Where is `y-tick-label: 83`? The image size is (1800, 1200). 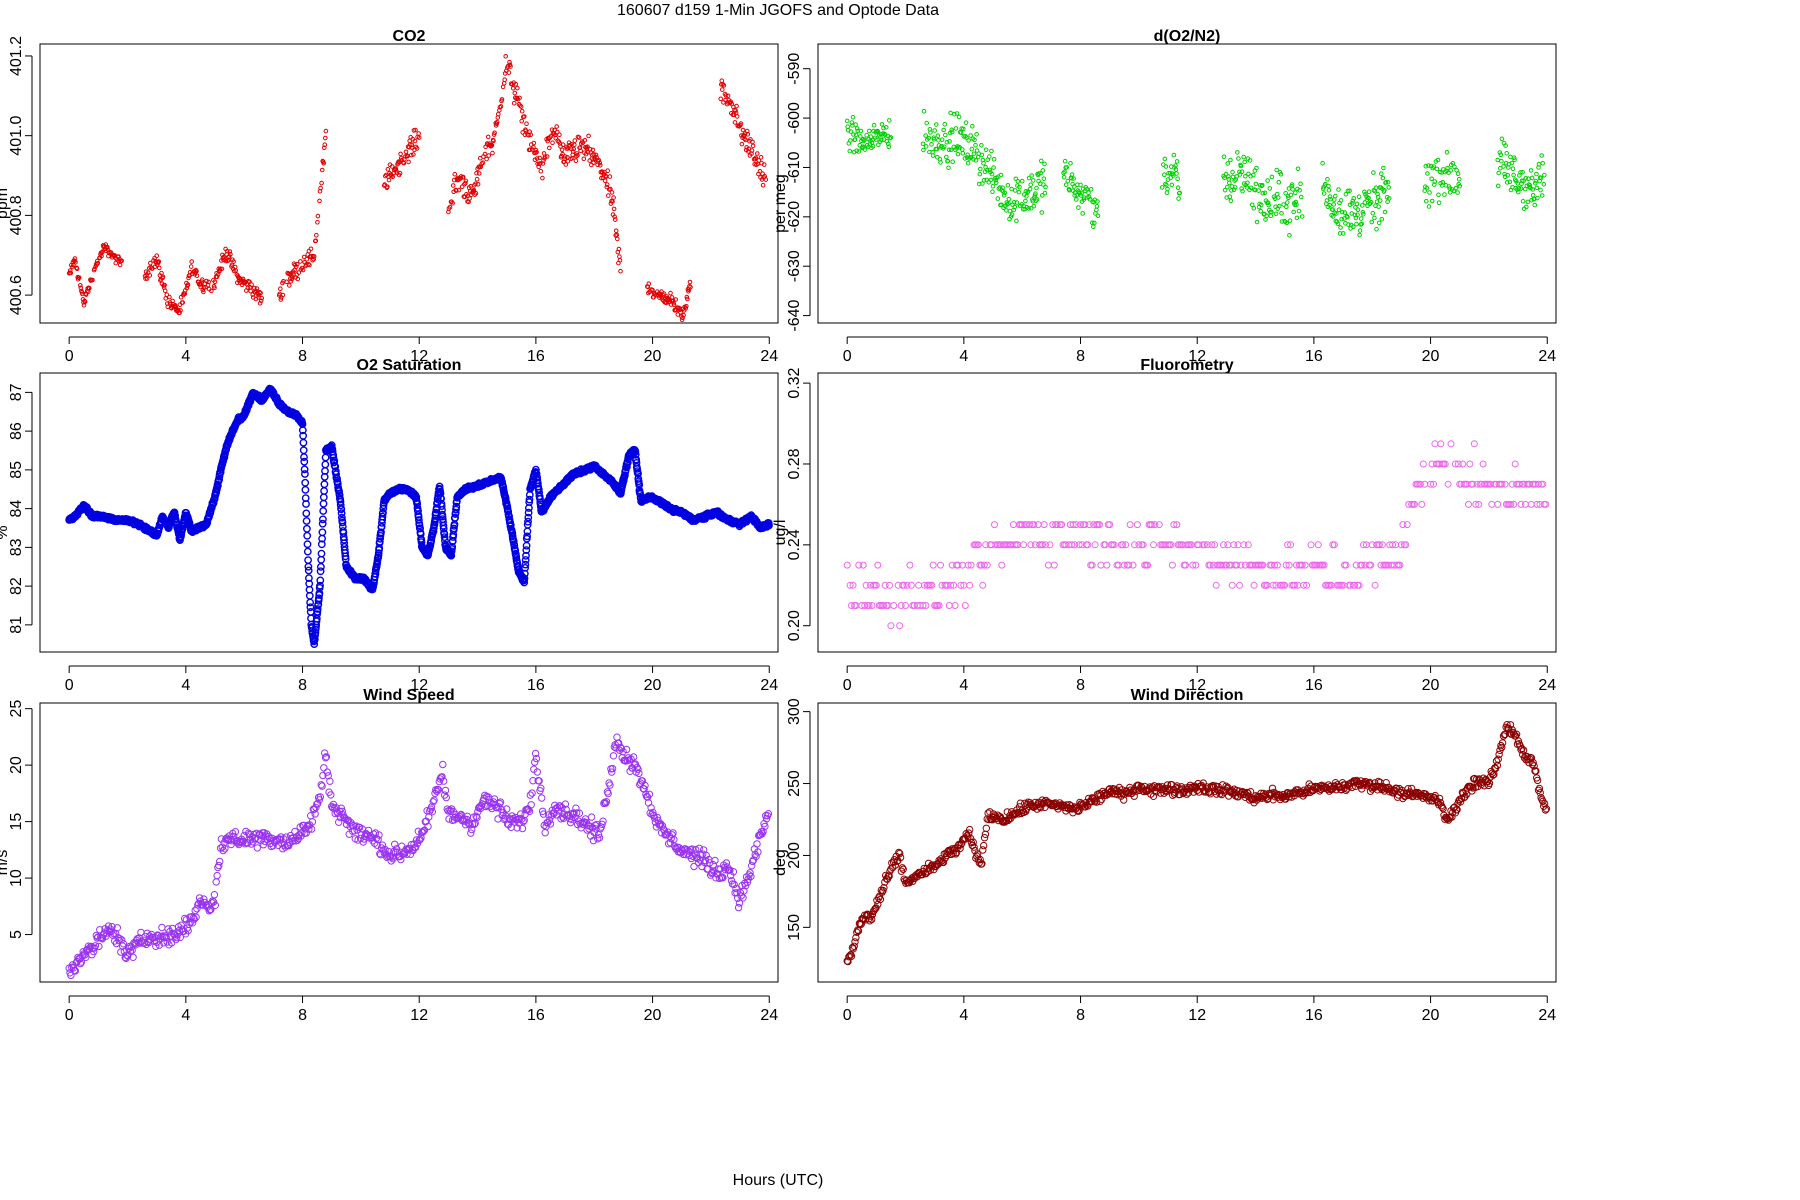 y-tick-label: 83 is located at coordinates (16, 547).